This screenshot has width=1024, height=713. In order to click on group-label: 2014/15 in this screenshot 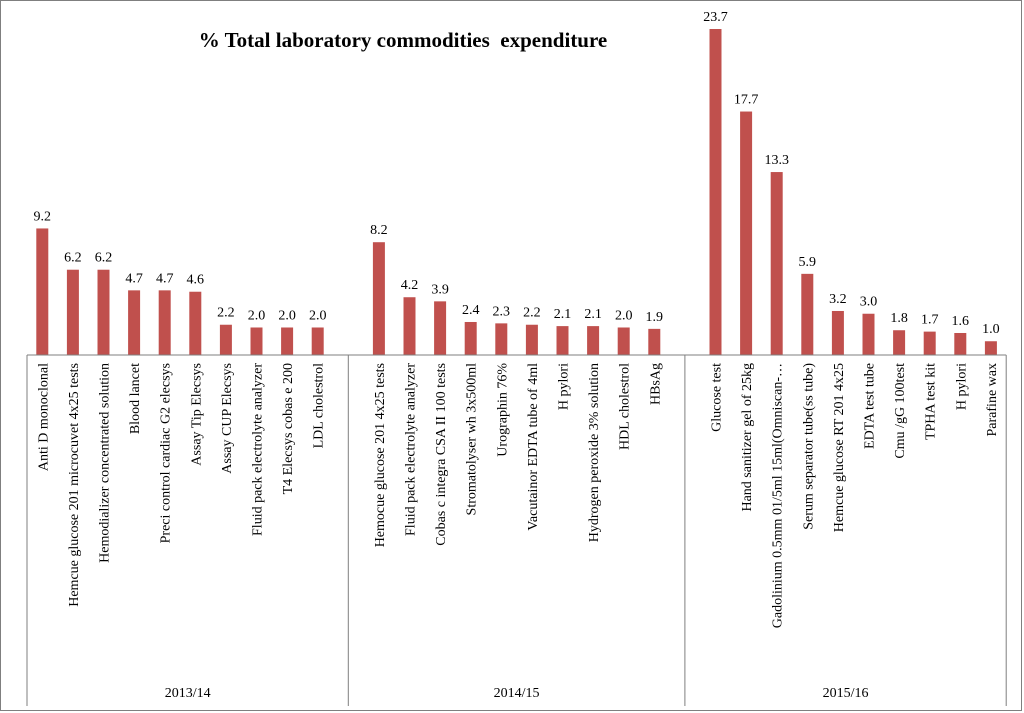, I will do `click(517, 693)`.